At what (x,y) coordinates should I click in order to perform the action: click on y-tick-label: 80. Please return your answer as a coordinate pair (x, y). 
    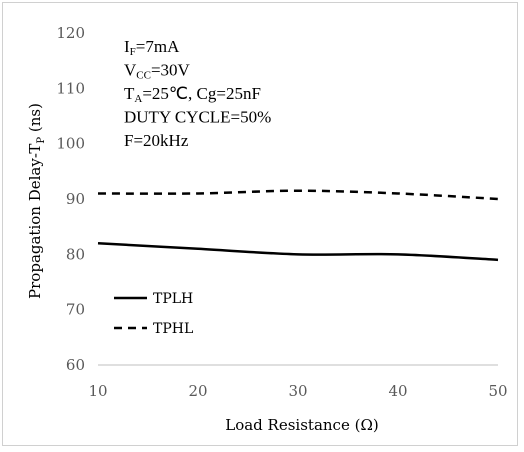
    Looking at the image, I should click on (75, 254).